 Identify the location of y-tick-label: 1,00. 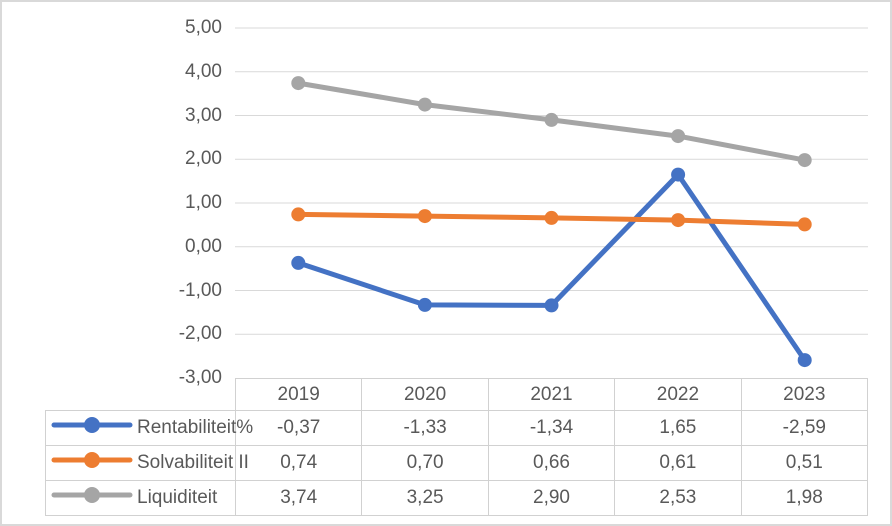
(203, 202).